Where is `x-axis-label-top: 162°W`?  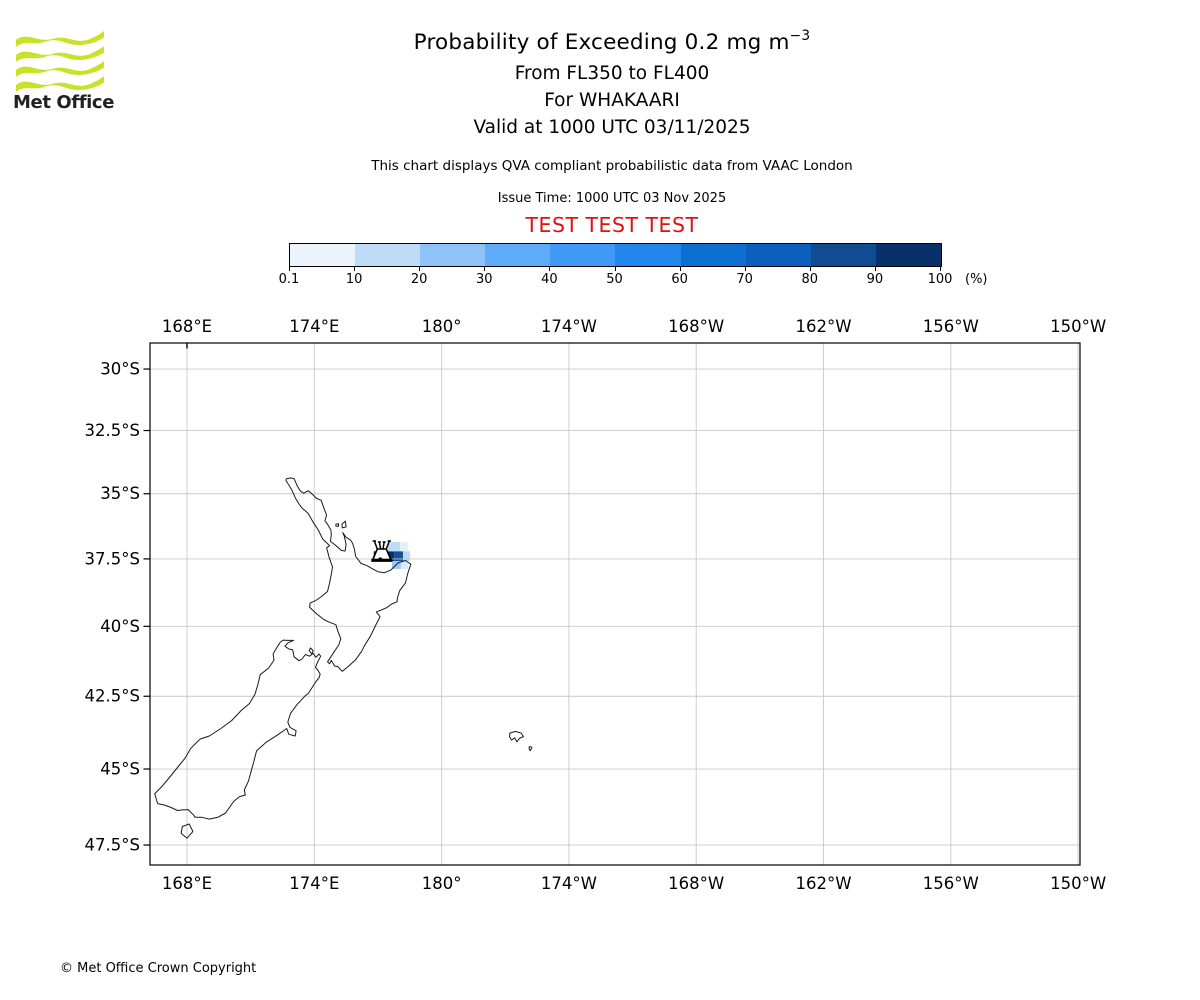 x-axis-label-top: 162°W is located at coordinates (823, 326).